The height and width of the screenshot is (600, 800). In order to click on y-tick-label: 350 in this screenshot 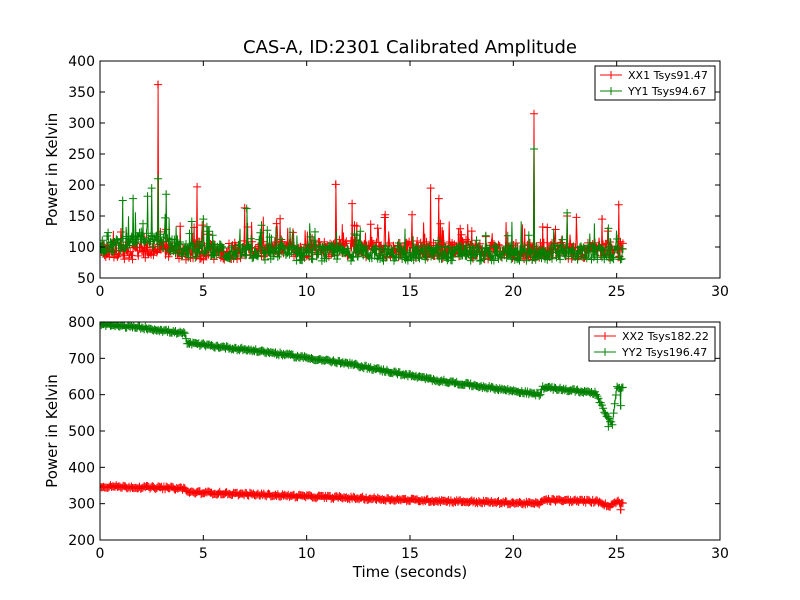, I will do `click(81, 93)`.